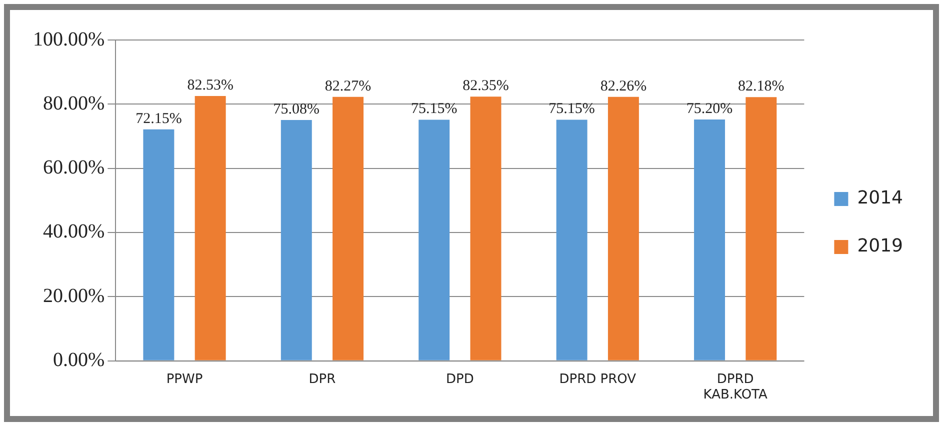  What do you see at coordinates (73, 295) in the screenshot?
I see `y-tick-label: 20.00%` at bounding box center [73, 295].